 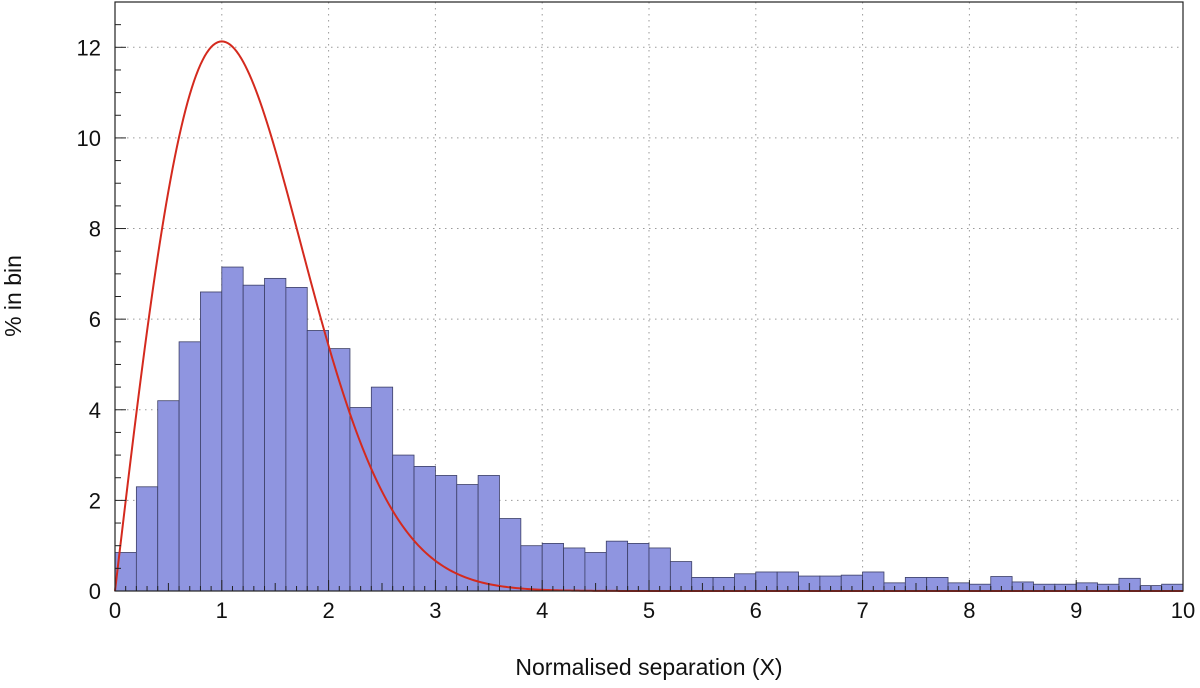 I want to click on x-tick-label: 1, so click(x=222, y=610).